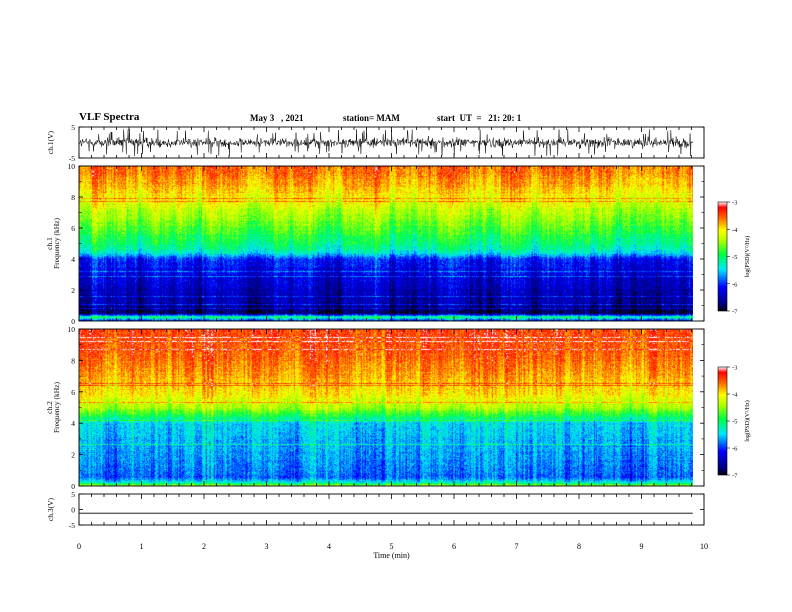 Image resolution: width=792 pixels, height=612 pixels. I want to click on x-tick-label: 7, so click(517, 546).